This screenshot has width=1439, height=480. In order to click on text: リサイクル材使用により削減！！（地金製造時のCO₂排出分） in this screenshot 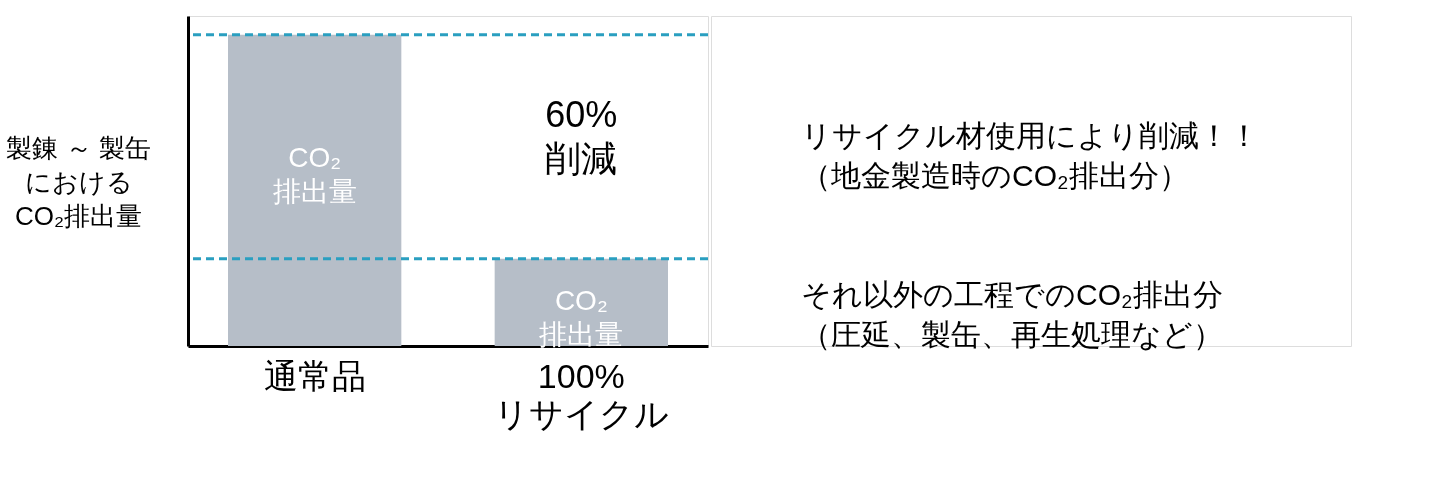, I will do `click(1030, 156)`.